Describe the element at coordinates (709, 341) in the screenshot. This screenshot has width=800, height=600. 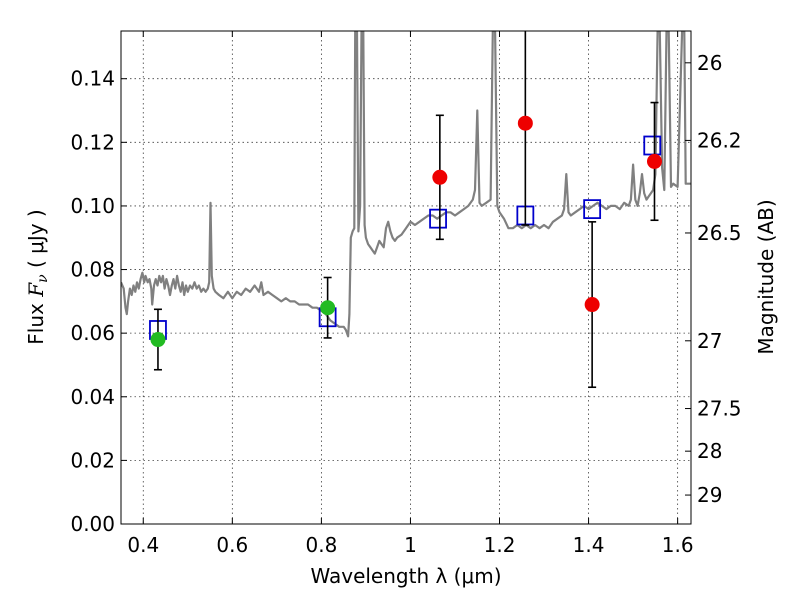
I see `y2-tick-label: 27` at that location.